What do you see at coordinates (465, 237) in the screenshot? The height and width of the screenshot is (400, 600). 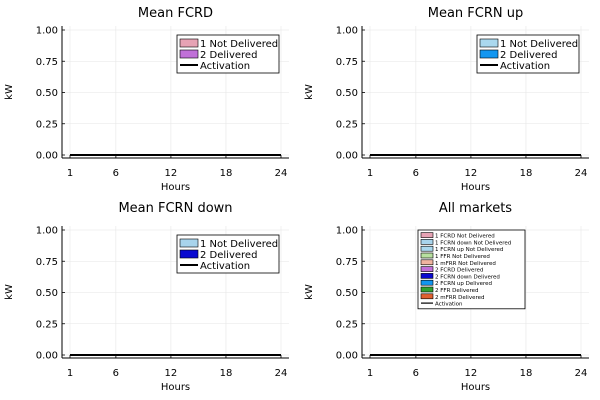 I see `legend-label: 1 FCRD Not Delivered` at bounding box center [465, 237].